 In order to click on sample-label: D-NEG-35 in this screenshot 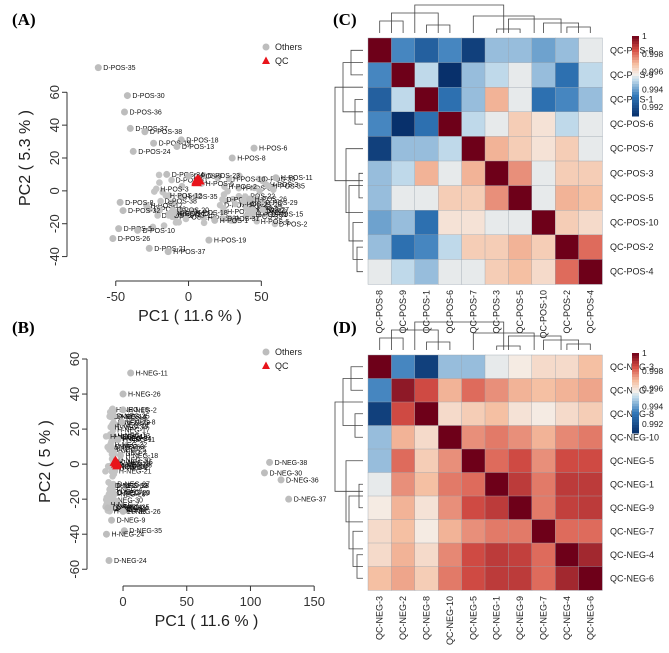, I will do `click(133, 507)`.